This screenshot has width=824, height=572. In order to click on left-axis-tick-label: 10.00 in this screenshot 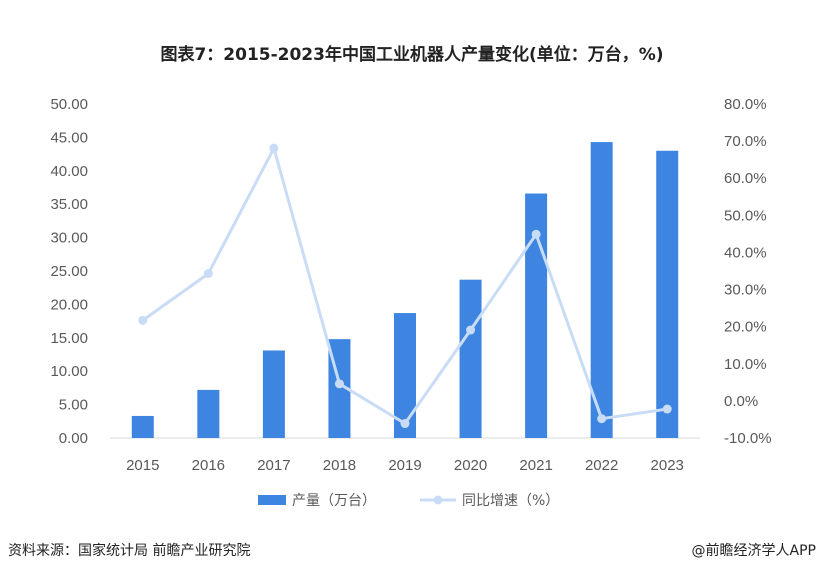, I will do `click(69, 371)`.